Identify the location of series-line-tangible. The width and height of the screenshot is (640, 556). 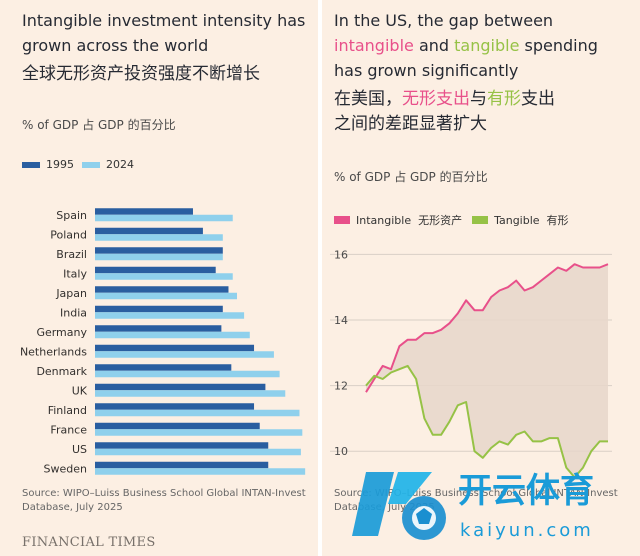
(486, 421).